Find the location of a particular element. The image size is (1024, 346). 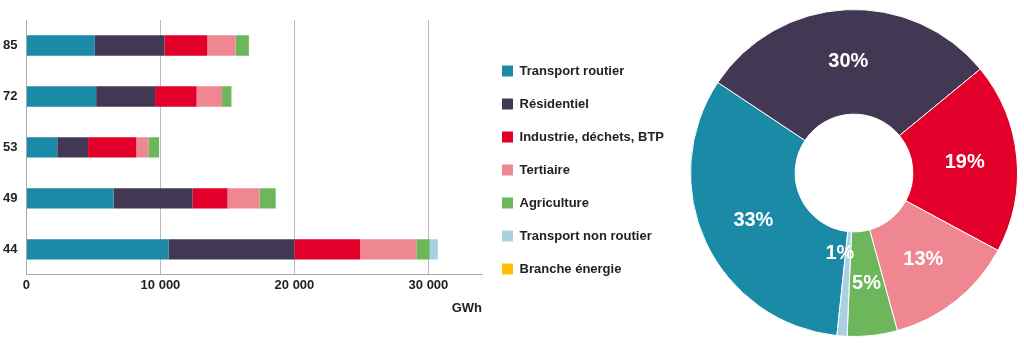

data-label: 5% is located at coordinates (867, 281).